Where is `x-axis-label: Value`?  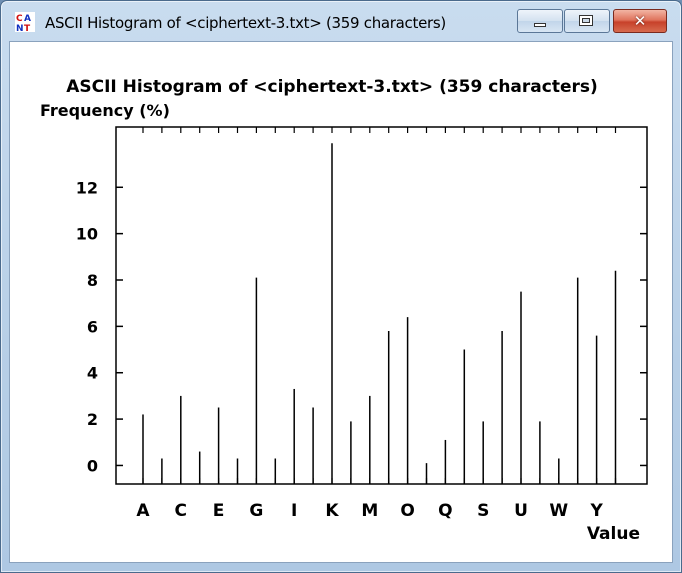
x-axis-label: Value is located at coordinates (613, 534).